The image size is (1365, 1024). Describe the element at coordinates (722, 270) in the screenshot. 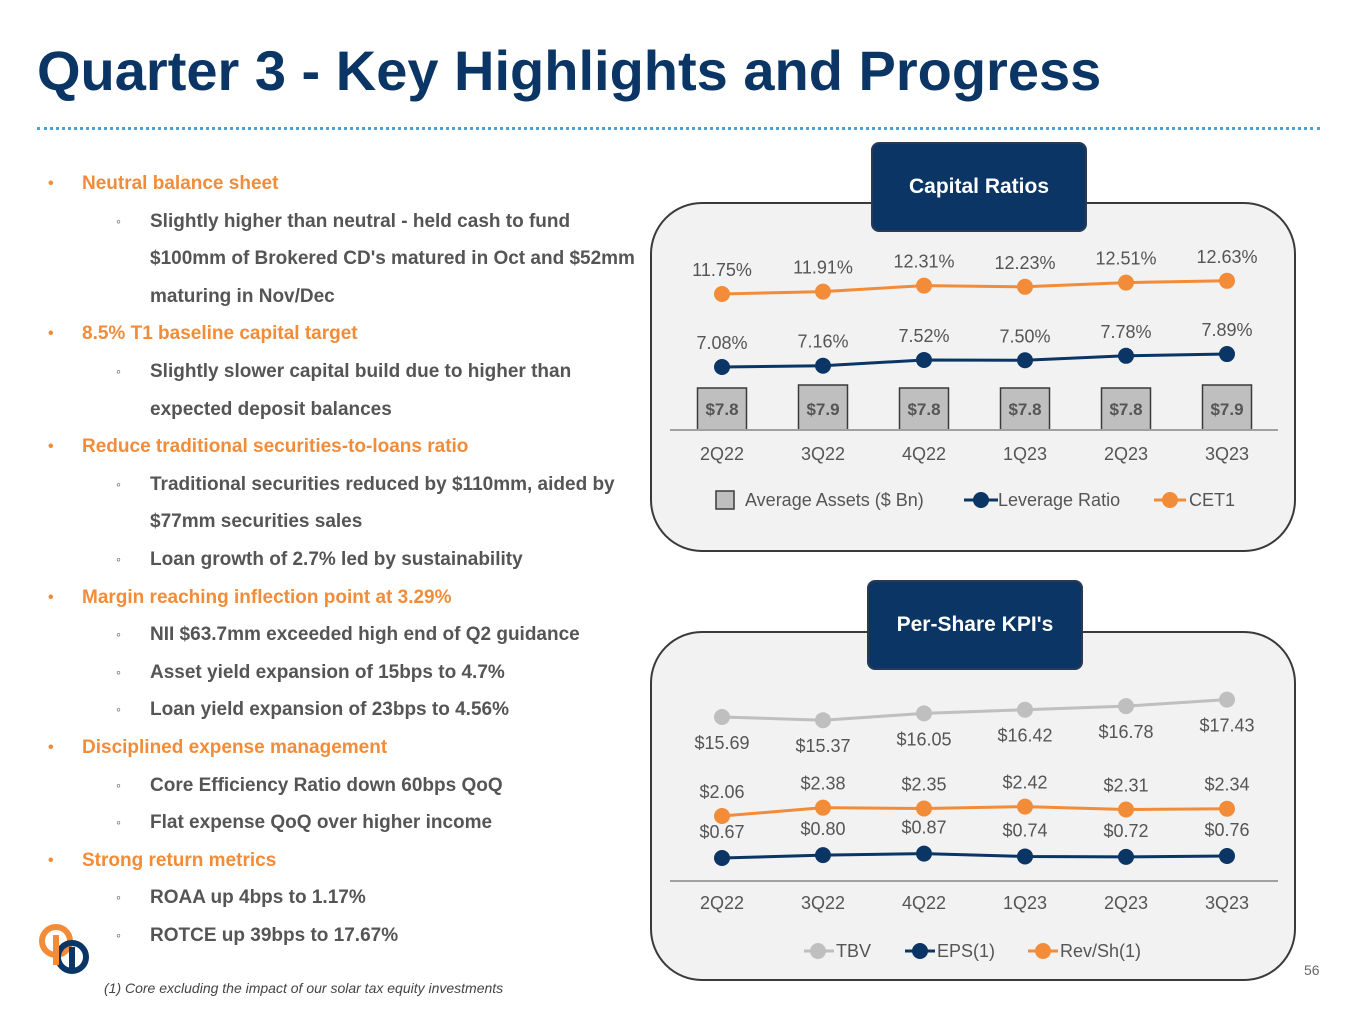

I see `cet1-data-label: 11.75%` at that location.